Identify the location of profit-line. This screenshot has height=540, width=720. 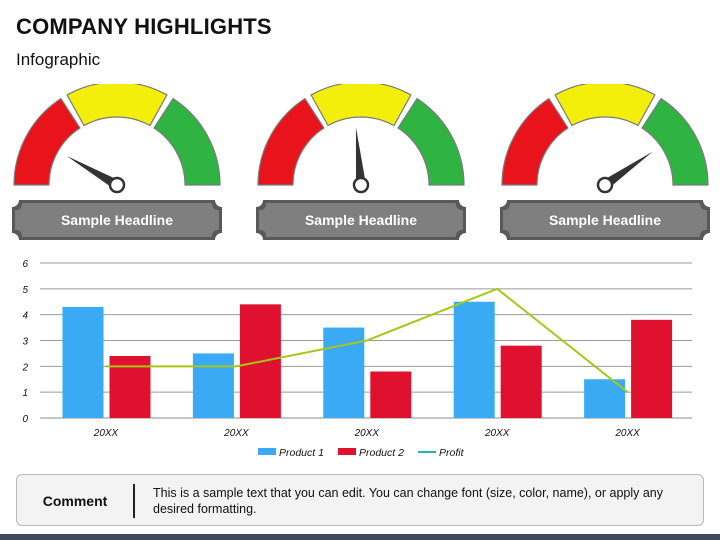
(367, 340).